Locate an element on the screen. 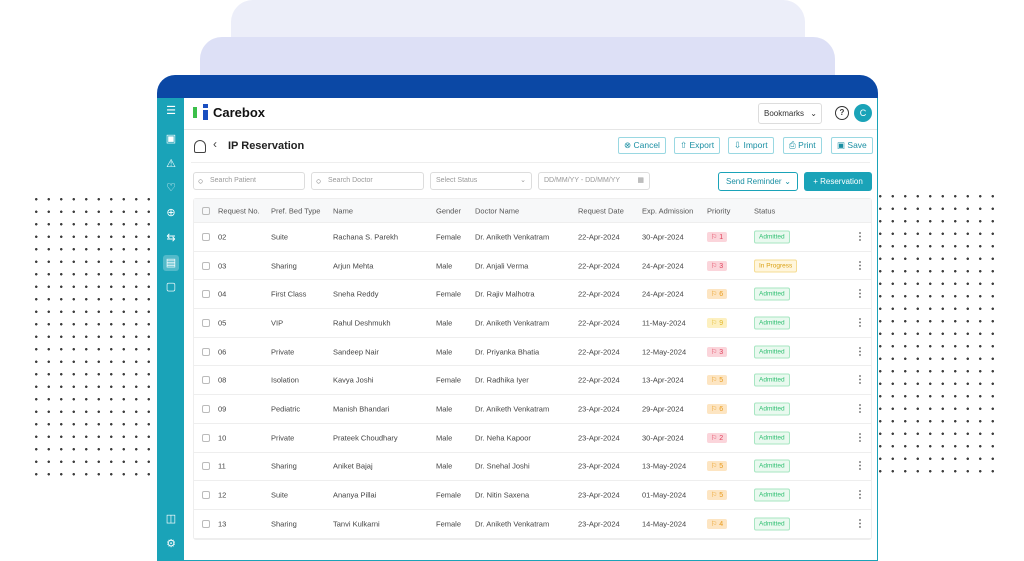 The height and width of the screenshot is (561, 1024). column-header: Priority is located at coordinates (719, 210).